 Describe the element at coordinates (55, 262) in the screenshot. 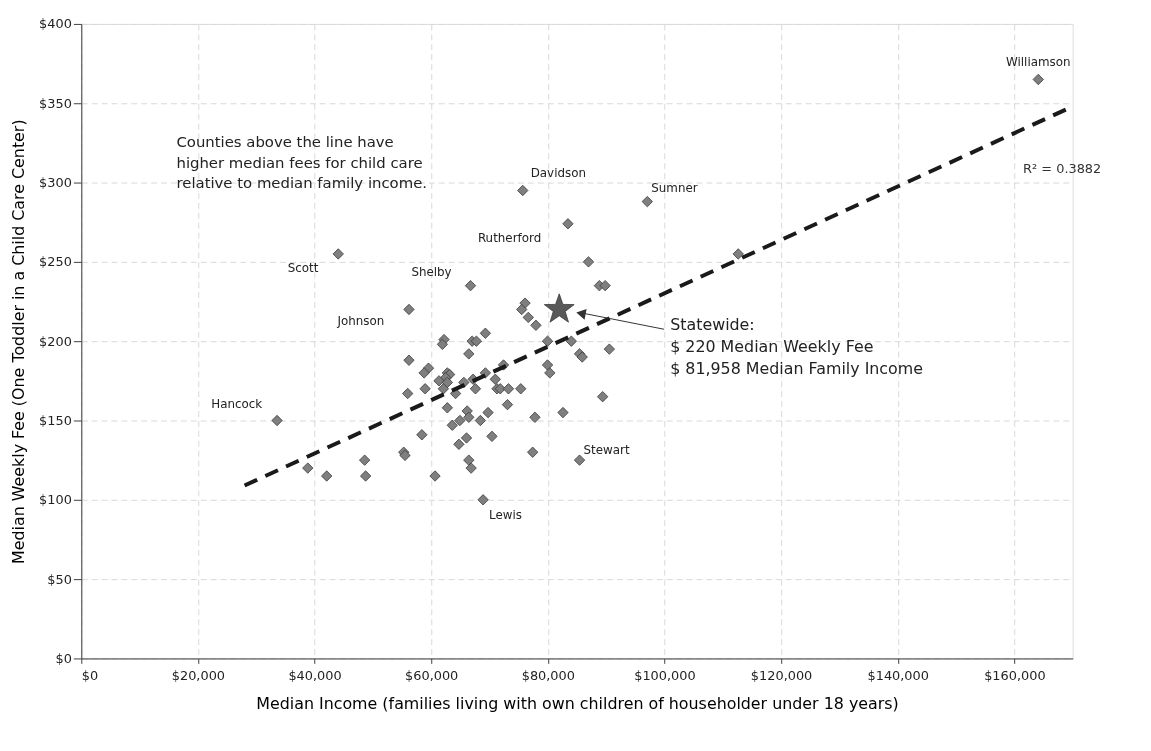

I see `y-tick-label: $250` at that location.